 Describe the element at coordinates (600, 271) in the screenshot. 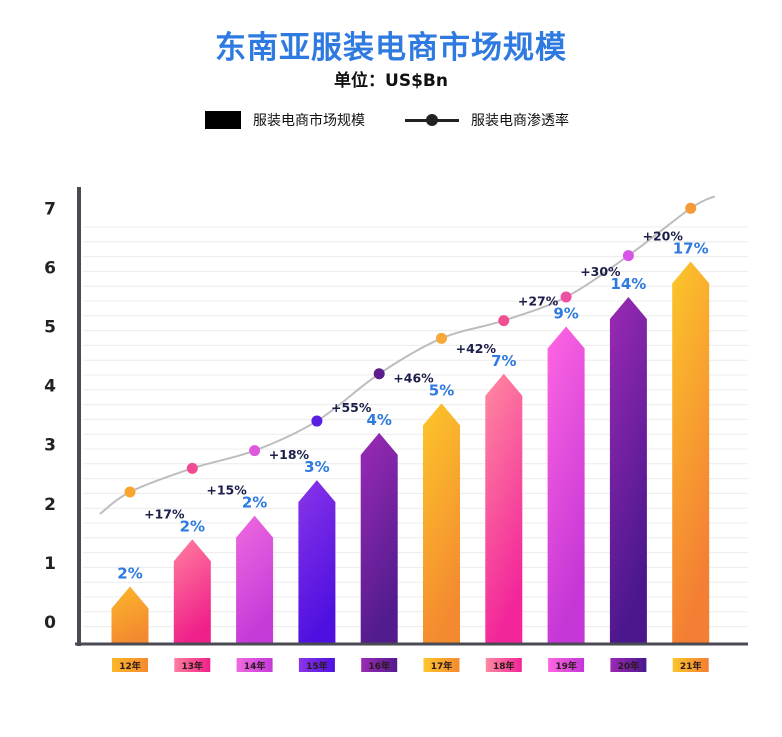

I see `growth-label: +30%` at that location.